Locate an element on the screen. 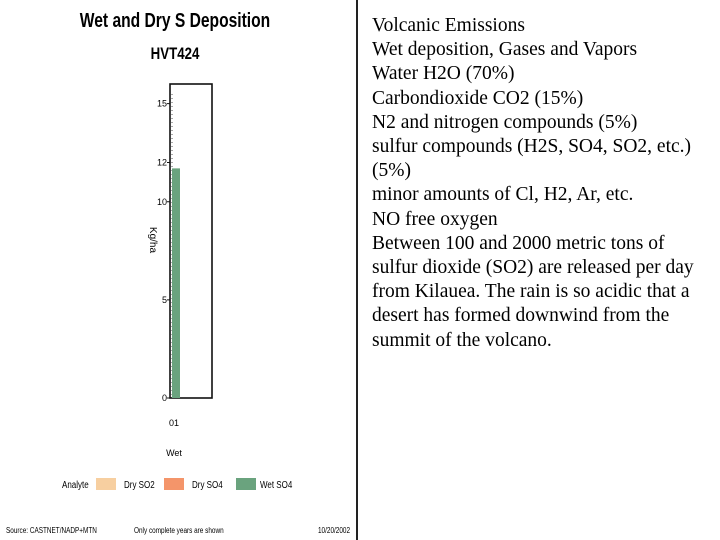 The image size is (720, 540). y-tick-label: 0 is located at coordinates (164, 398).